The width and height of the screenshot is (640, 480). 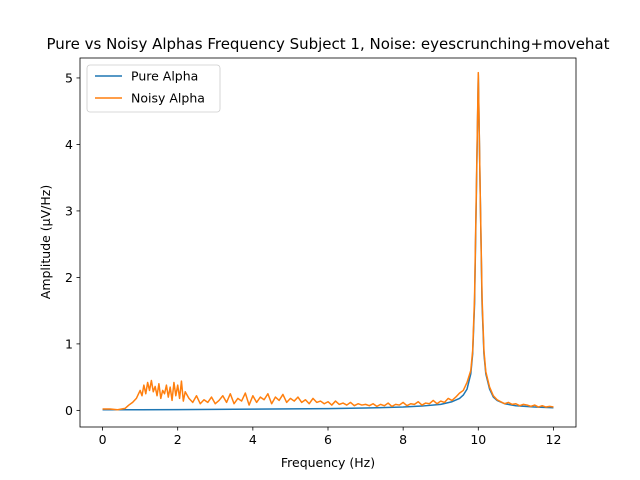 What do you see at coordinates (178, 439) in the screenshot?
I see `x-tick-label: 2` at bounding box center [178, 439].